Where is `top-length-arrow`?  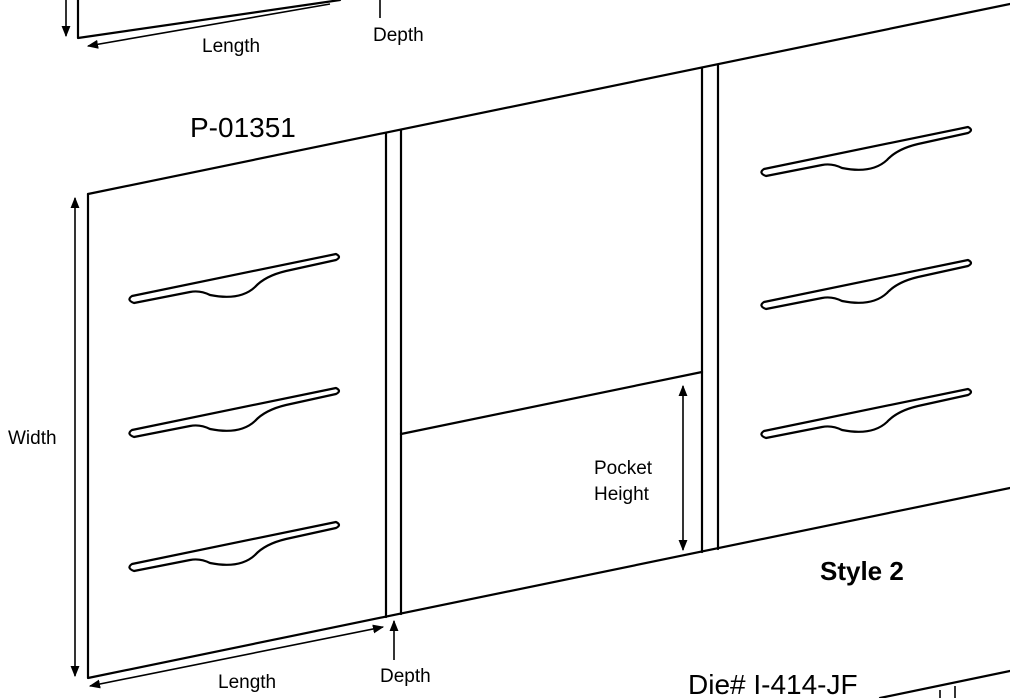
top-length-arrow is located at coordinates (208, 26).